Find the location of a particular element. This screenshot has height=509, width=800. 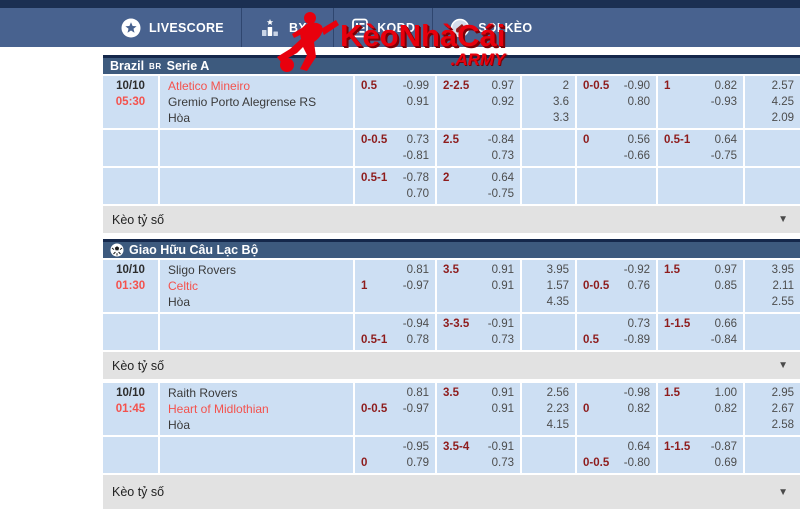

odd-value: 0.64 is located at coordinates (725, 140).